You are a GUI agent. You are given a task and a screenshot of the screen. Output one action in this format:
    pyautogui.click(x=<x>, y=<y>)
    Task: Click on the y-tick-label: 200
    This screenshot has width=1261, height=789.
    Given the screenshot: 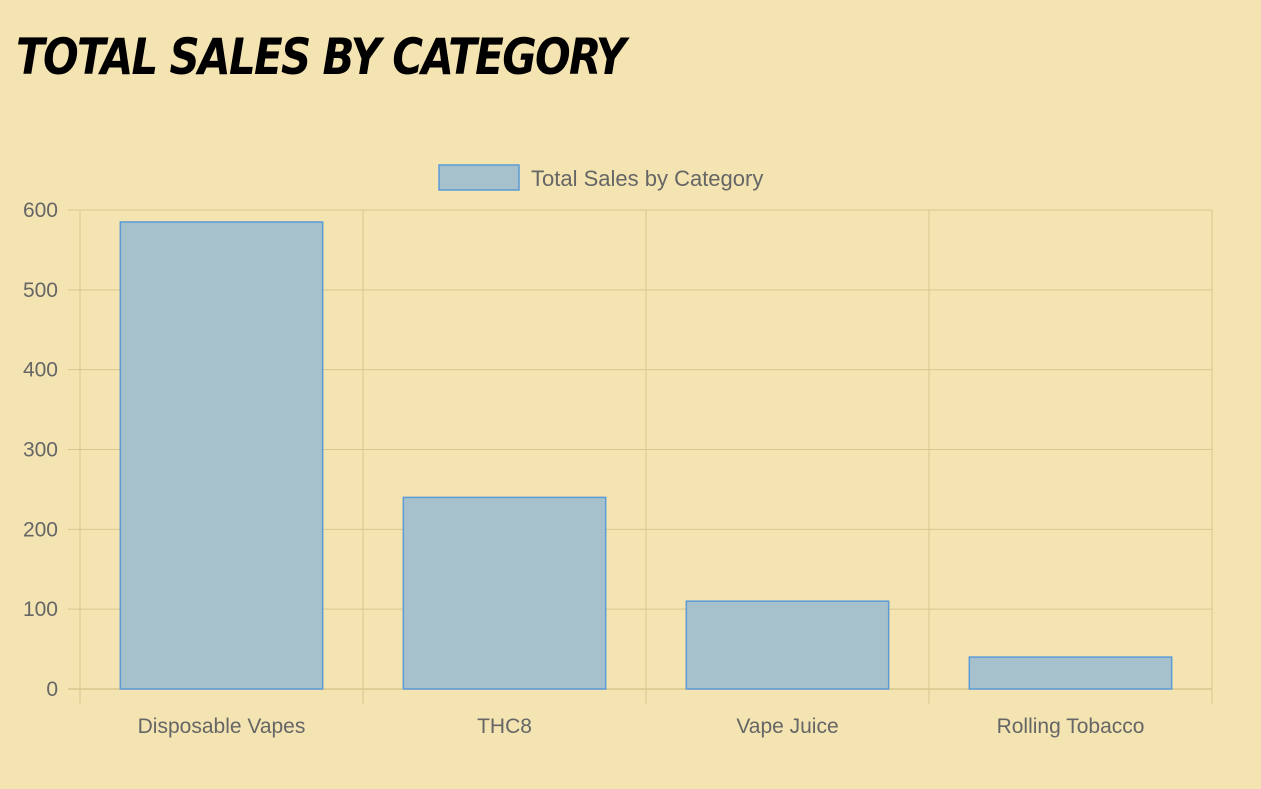 What is the action you would take?
    pyautogui.click(x=40, y=529)
    